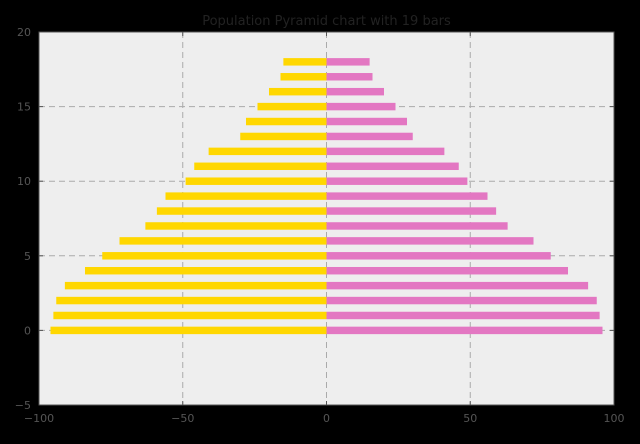 This screenshot has width=640, height=444. What do you see at coordinates (24, 32) in the screenshot?
I see `y-tick-label: 20` at bounding box center [24, 32].